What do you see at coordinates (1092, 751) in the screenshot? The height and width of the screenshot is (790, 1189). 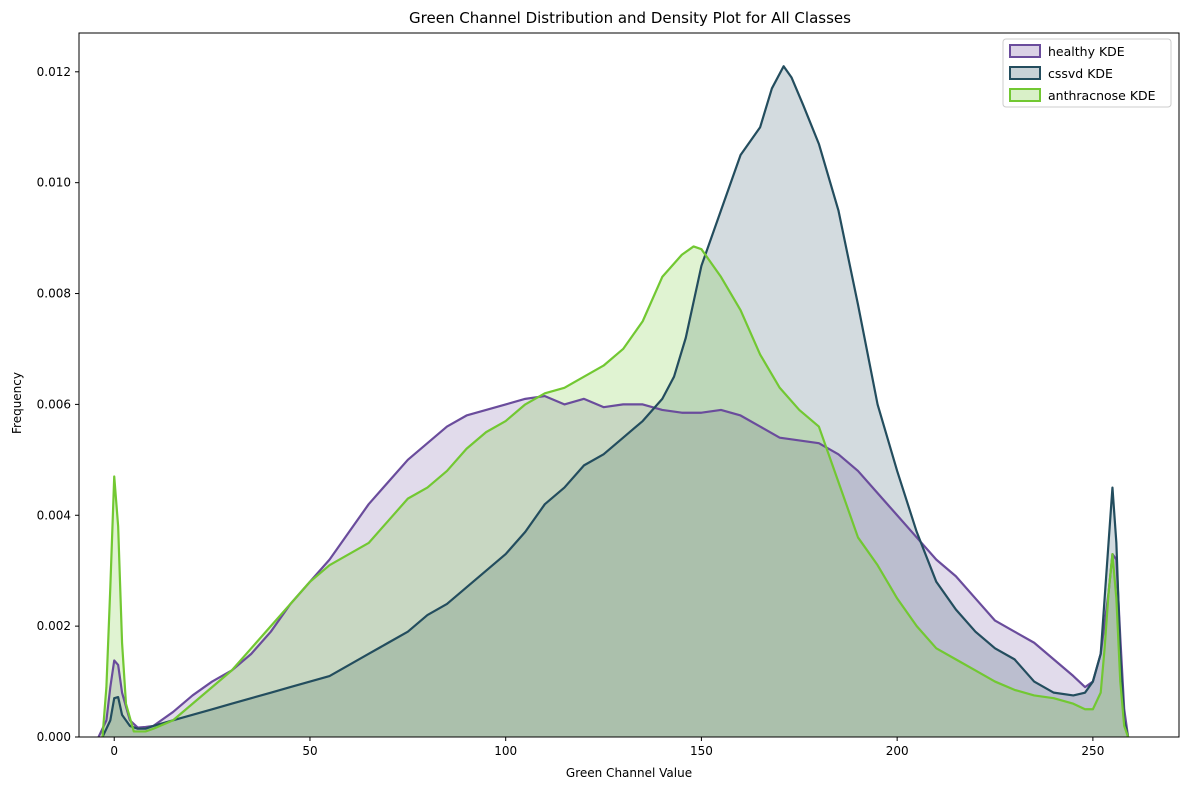 I see `x-tick-label: 250` at bounding box center [1092, 751].